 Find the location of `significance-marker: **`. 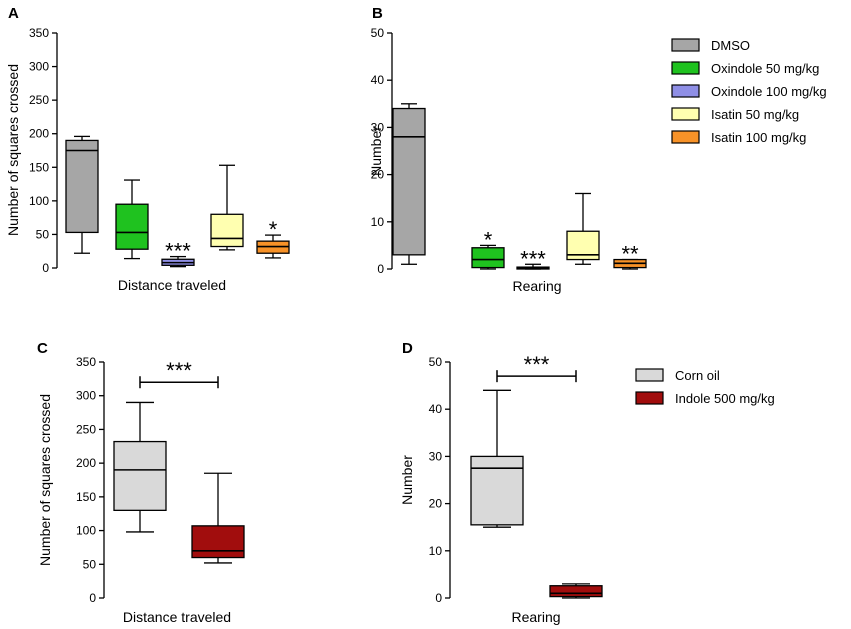

significance-marker: ** is located at coordinates (630, 254).